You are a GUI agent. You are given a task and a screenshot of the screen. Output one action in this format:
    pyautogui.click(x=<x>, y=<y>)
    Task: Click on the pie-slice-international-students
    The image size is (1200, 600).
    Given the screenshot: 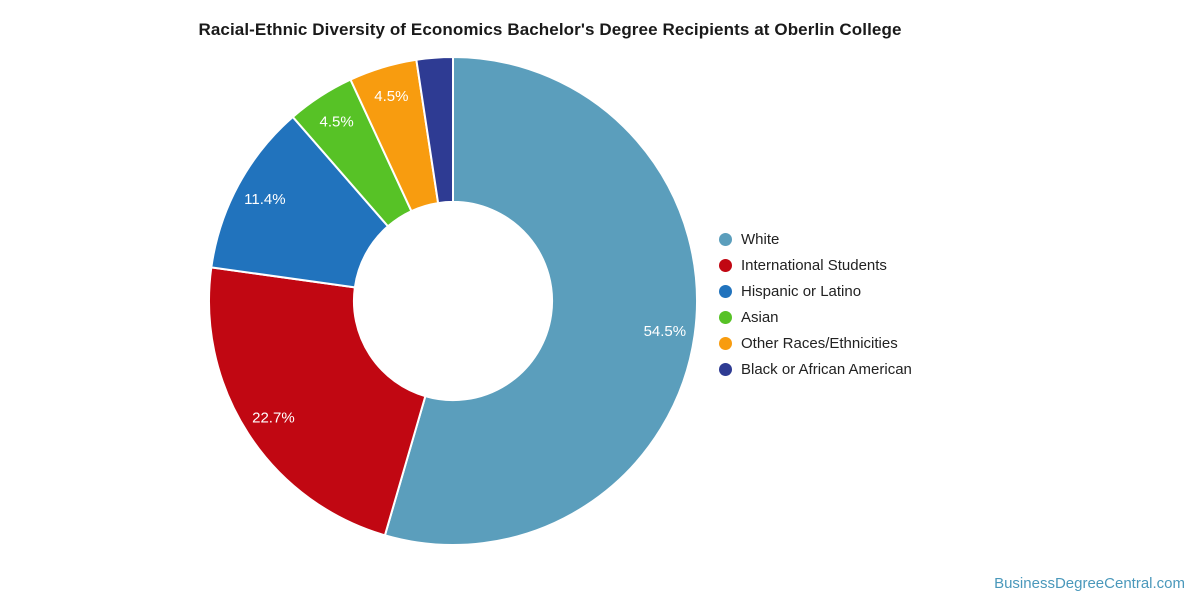 What is the action you would take?
    pyautogui.click(x=317, y=401)
    